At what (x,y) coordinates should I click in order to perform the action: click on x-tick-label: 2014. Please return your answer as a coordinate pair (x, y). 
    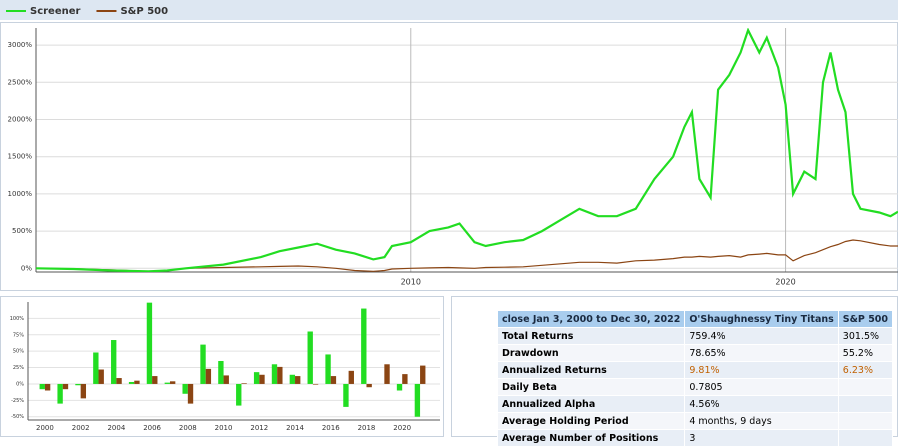
    Looking at the image, I should click on (295, 428).